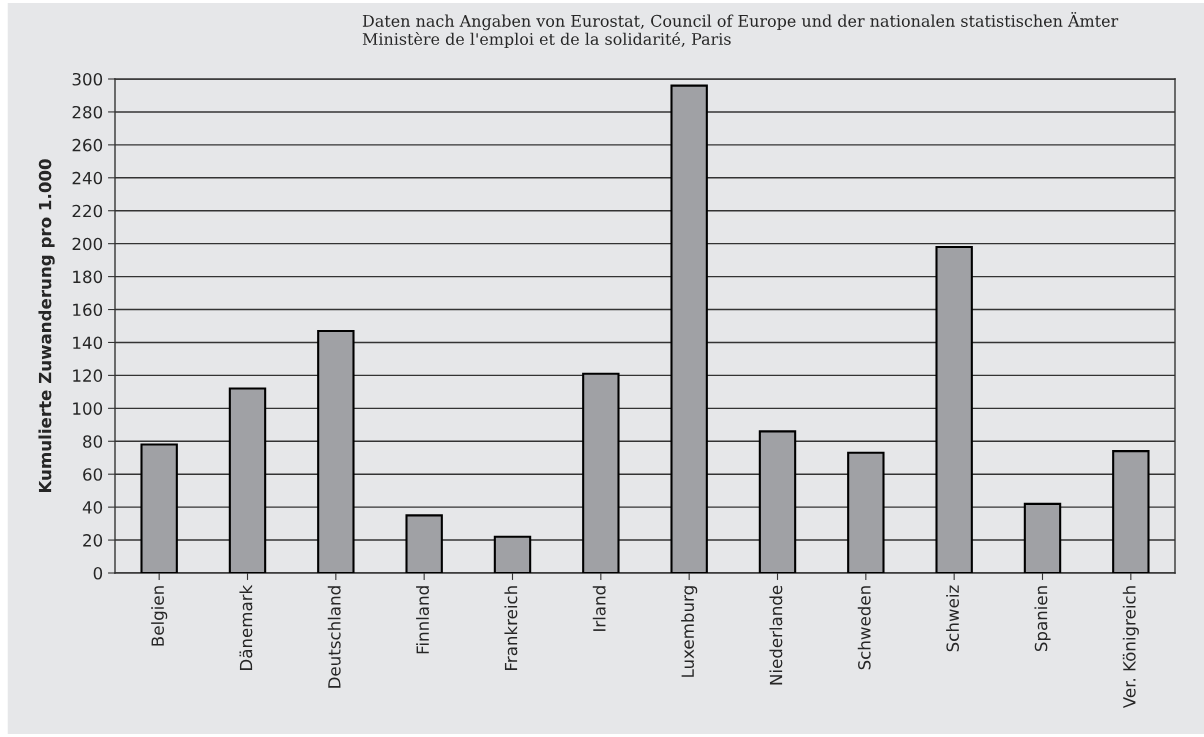 The width and height of the screenshot is (1204, 737). What do you see at coordinates (88, 343) in the screenshot?
I see `y-tick-label: 140` at bounding box center [88, 343].